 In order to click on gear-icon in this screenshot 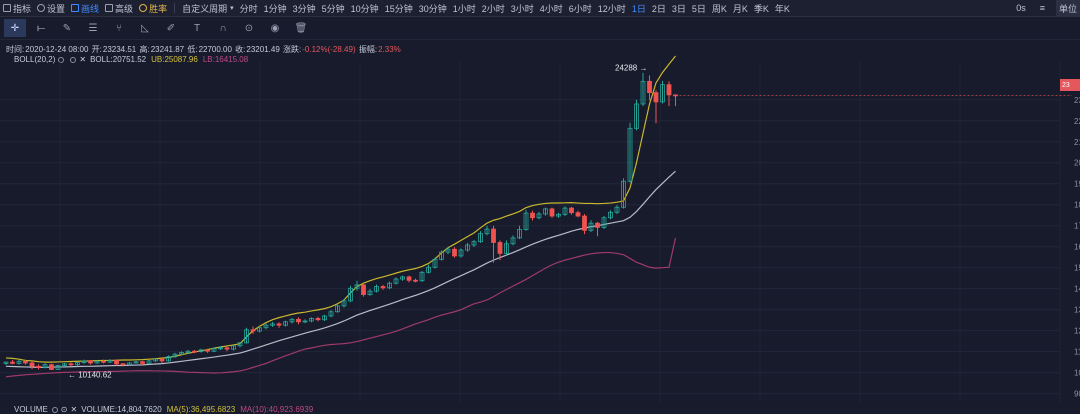, I will do `click(41, 8)`.